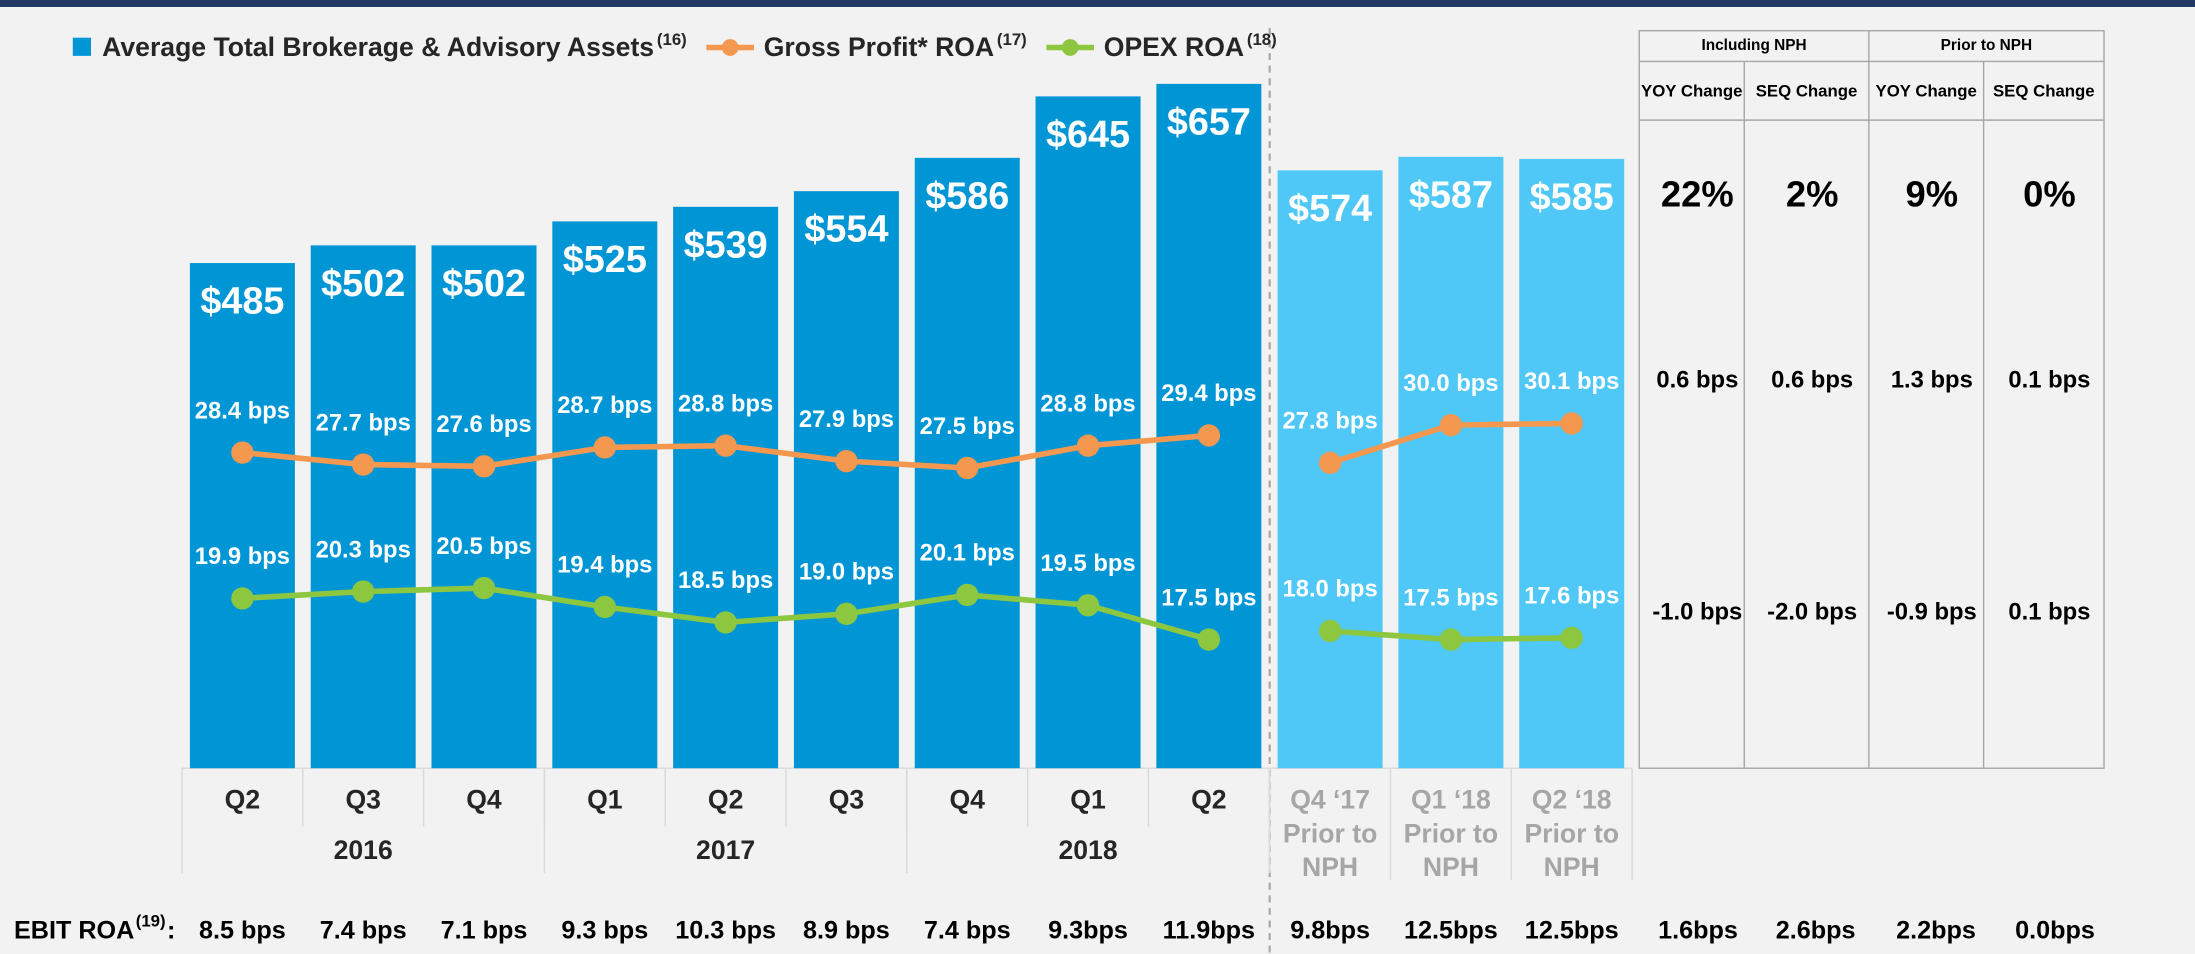 The width and height of the screenshot is (2195, 954). What do you see at coordinates (1572, 196) in the screenshot?
I see `bar-label: $585` at bounding box center [1572, 196].